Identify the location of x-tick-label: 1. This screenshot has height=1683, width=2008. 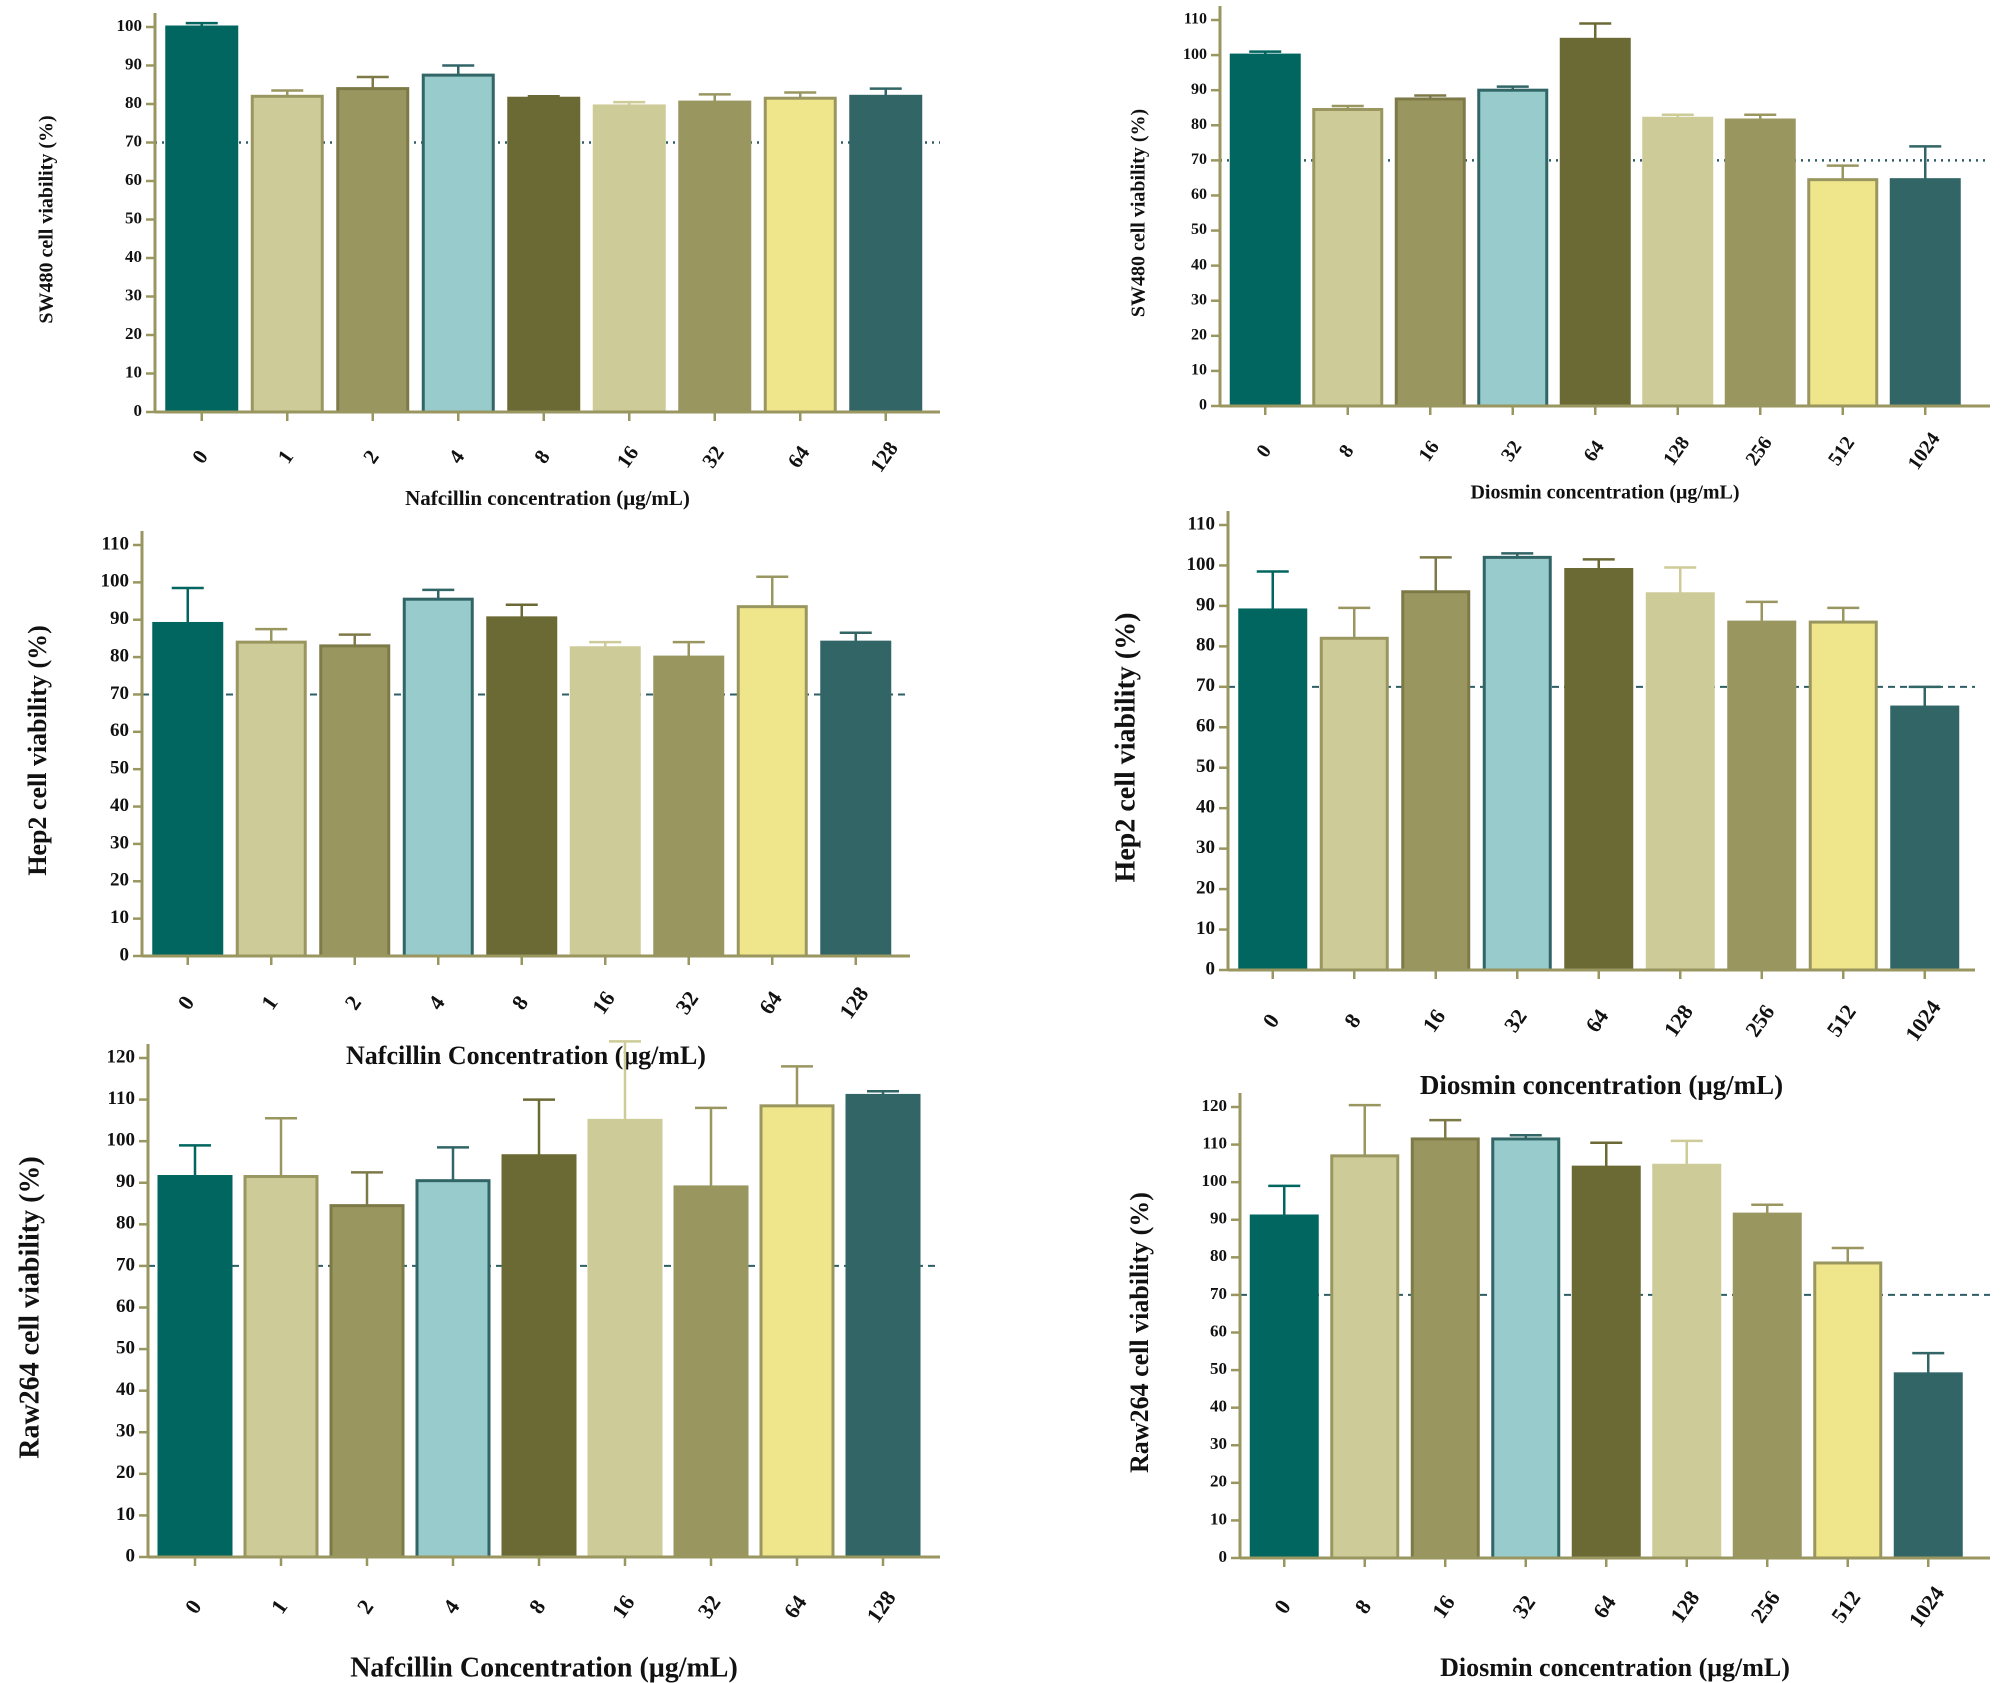
(279, 1606).